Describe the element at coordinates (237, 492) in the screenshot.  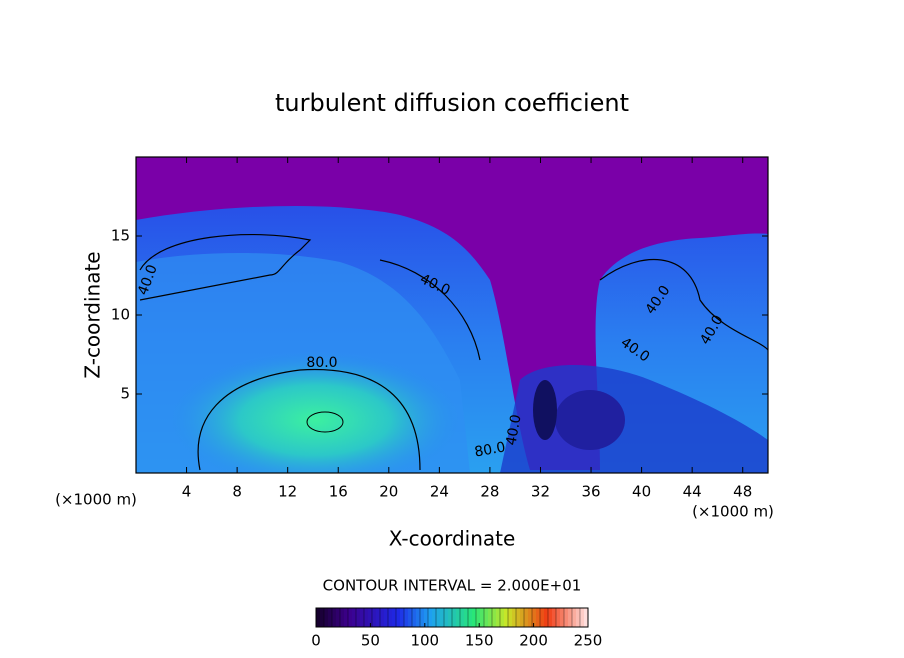
I see `x-tick-label: 8` at that location.